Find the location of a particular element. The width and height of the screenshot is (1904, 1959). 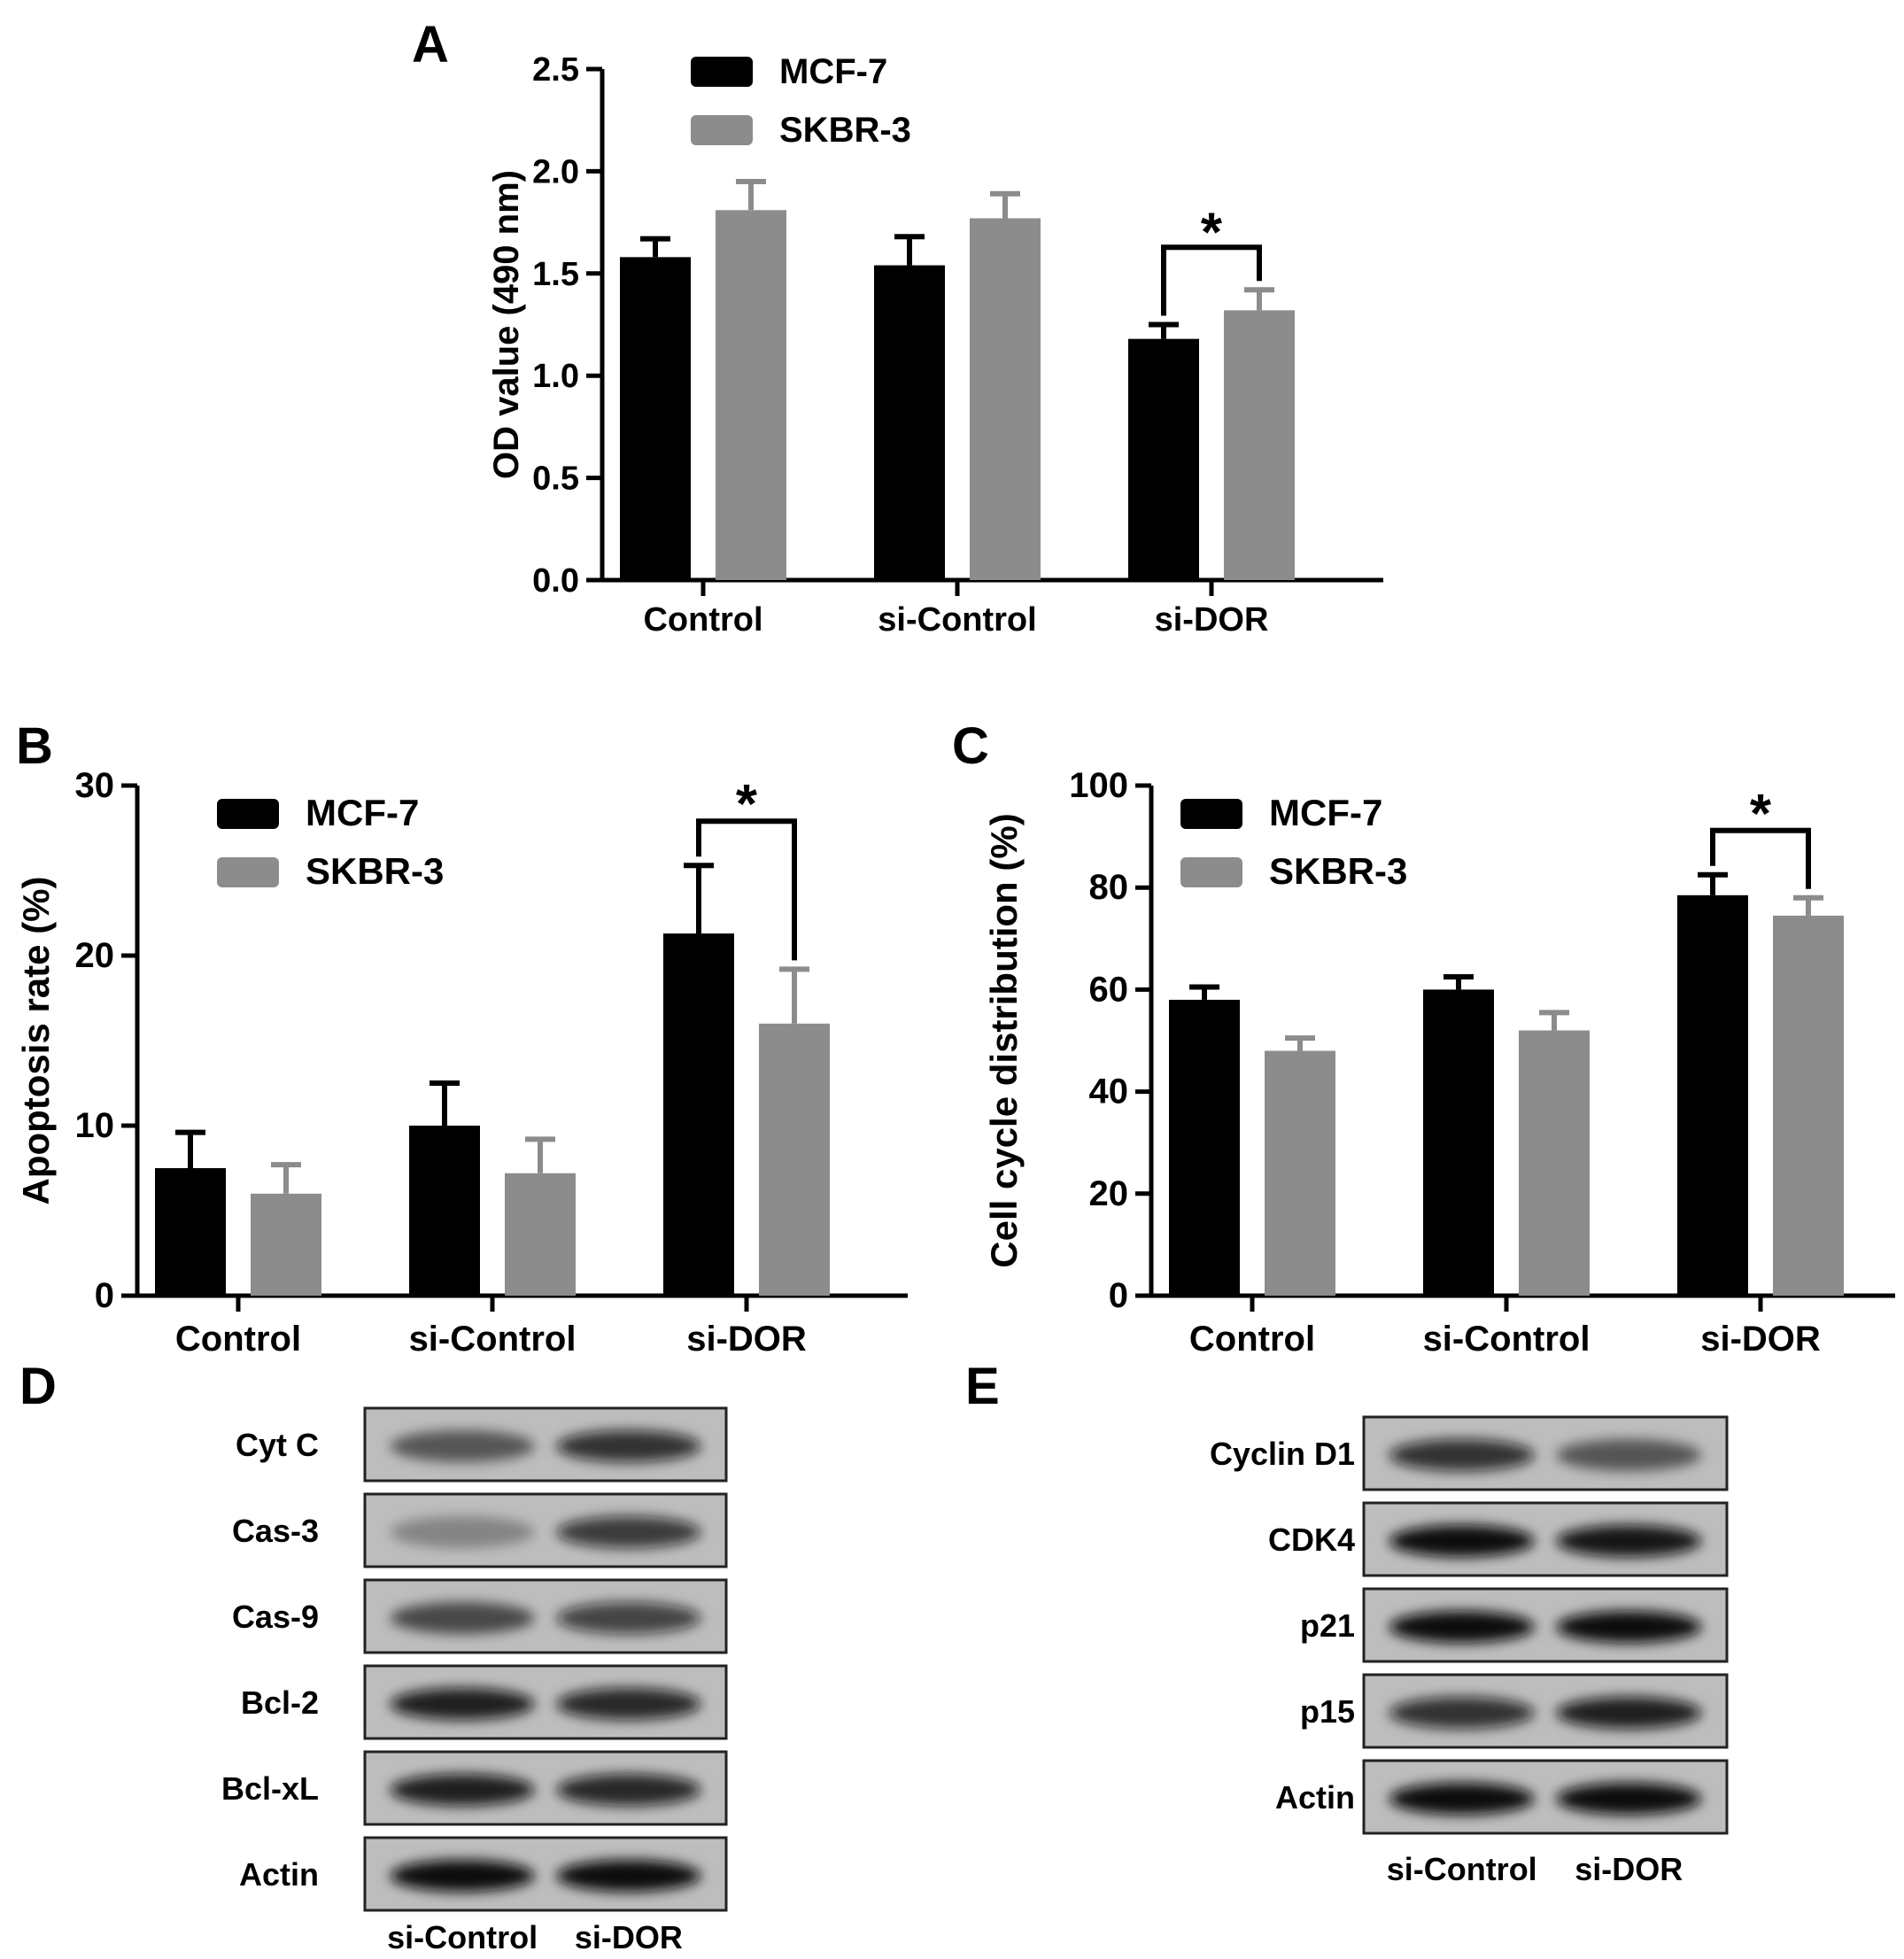

blot-row-label: p15 is located at coordinates (1327, 1711).